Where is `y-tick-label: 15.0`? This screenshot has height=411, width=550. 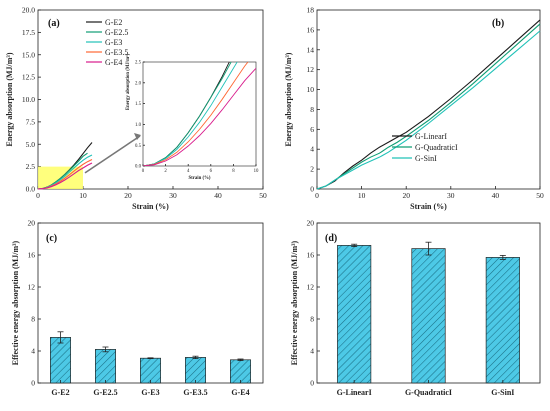 y-tick-label: 15.0 is located at coordinates (28, 54).